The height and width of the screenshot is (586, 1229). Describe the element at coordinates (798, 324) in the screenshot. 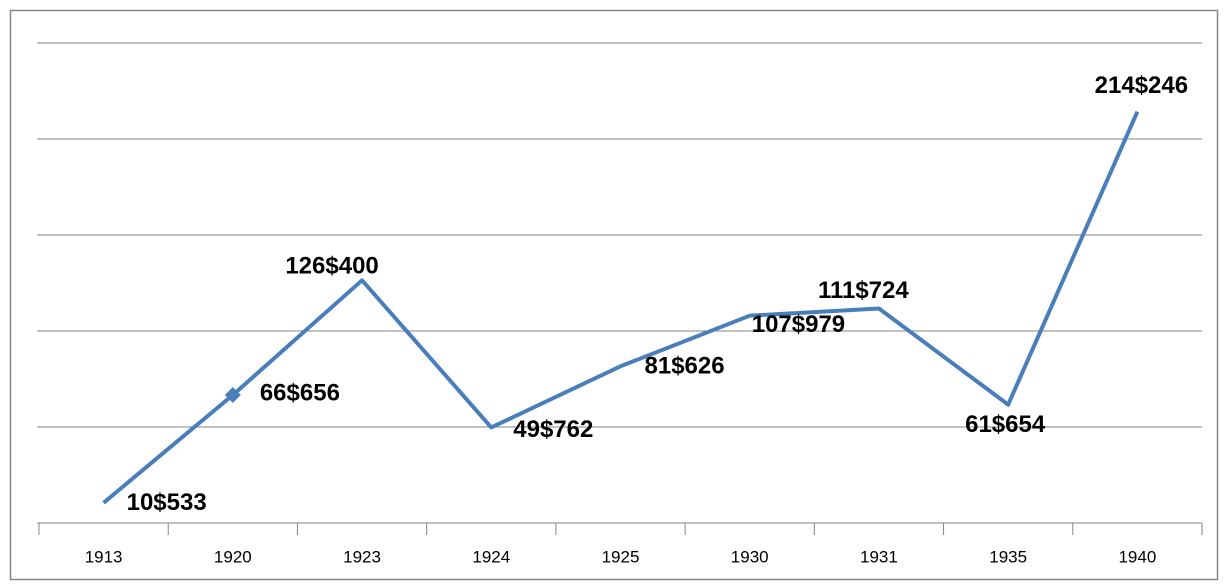

I see `data-label: 107$979` at that location.